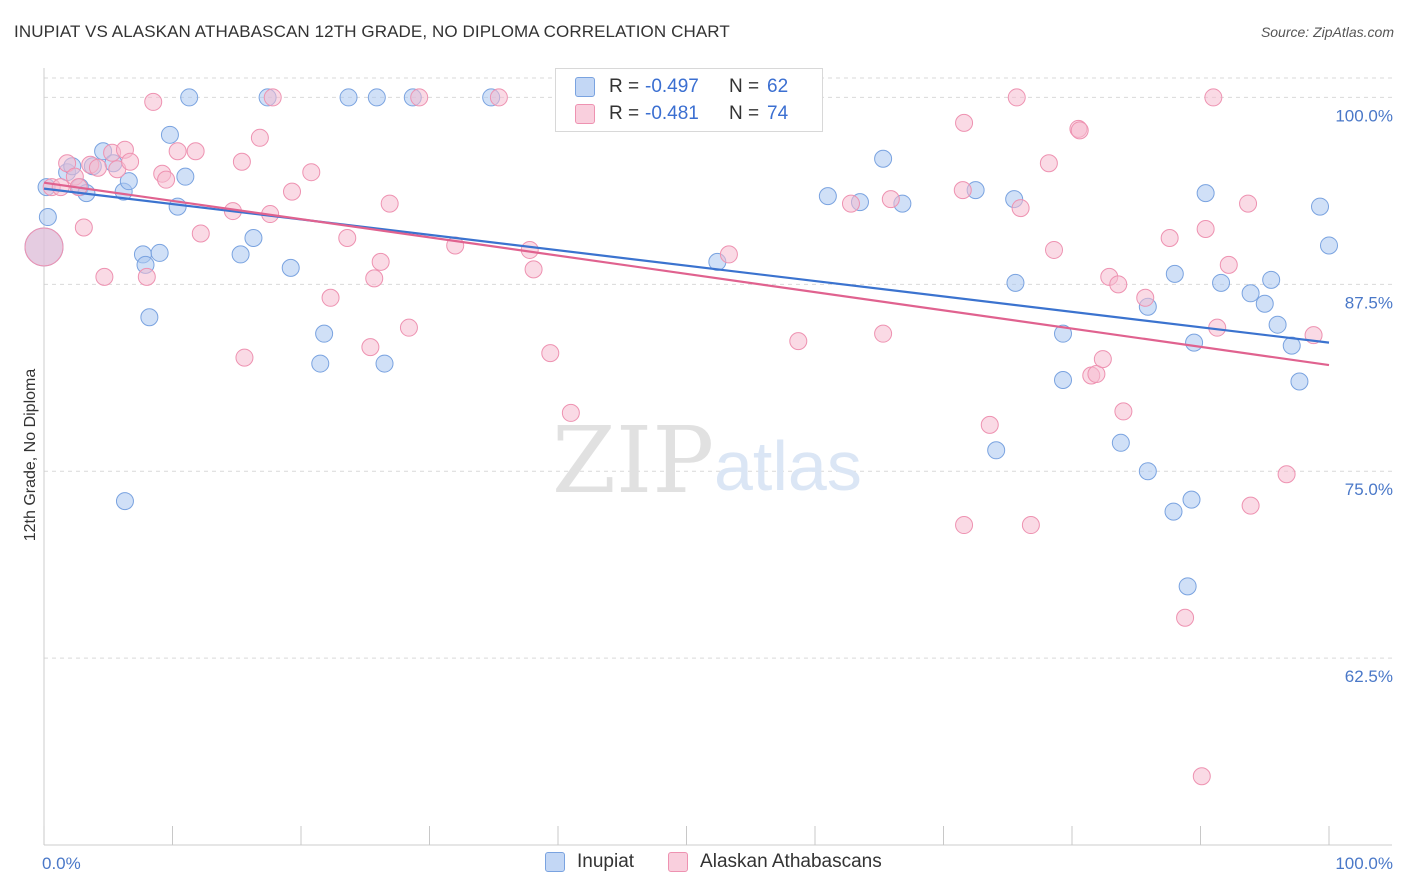  Describe the element at coordinates (1364, 115) in the screenshot. I see `y-tick-label: 100.0%` at that location.